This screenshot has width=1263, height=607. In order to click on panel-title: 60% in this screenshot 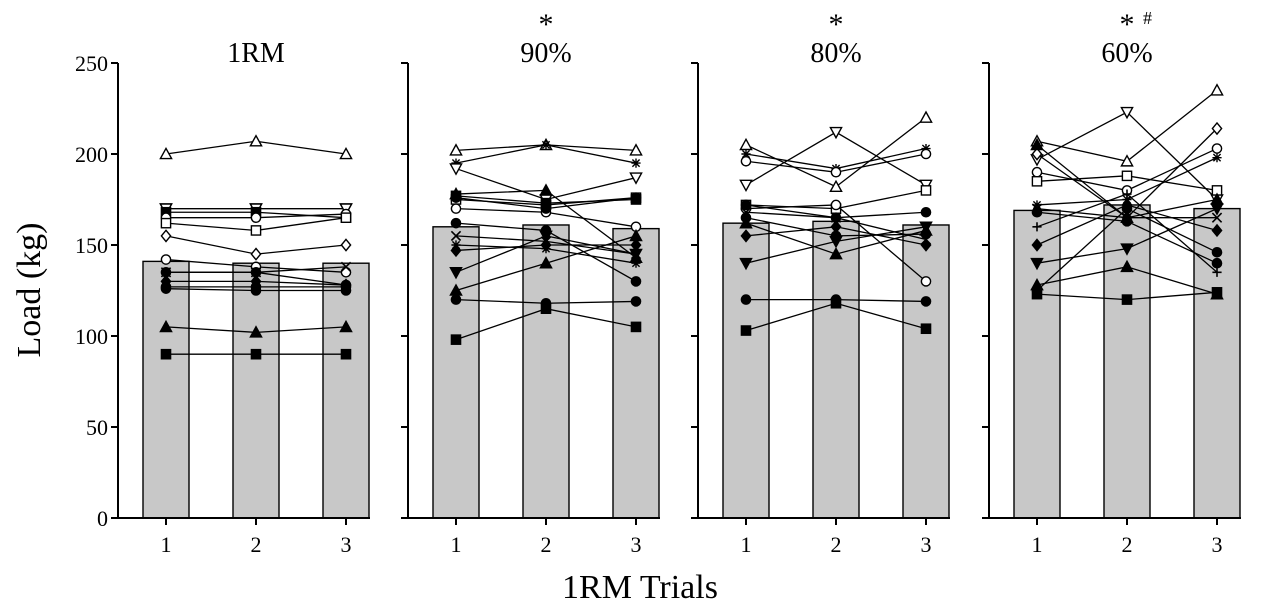, I will do `click(1126, 53)`.